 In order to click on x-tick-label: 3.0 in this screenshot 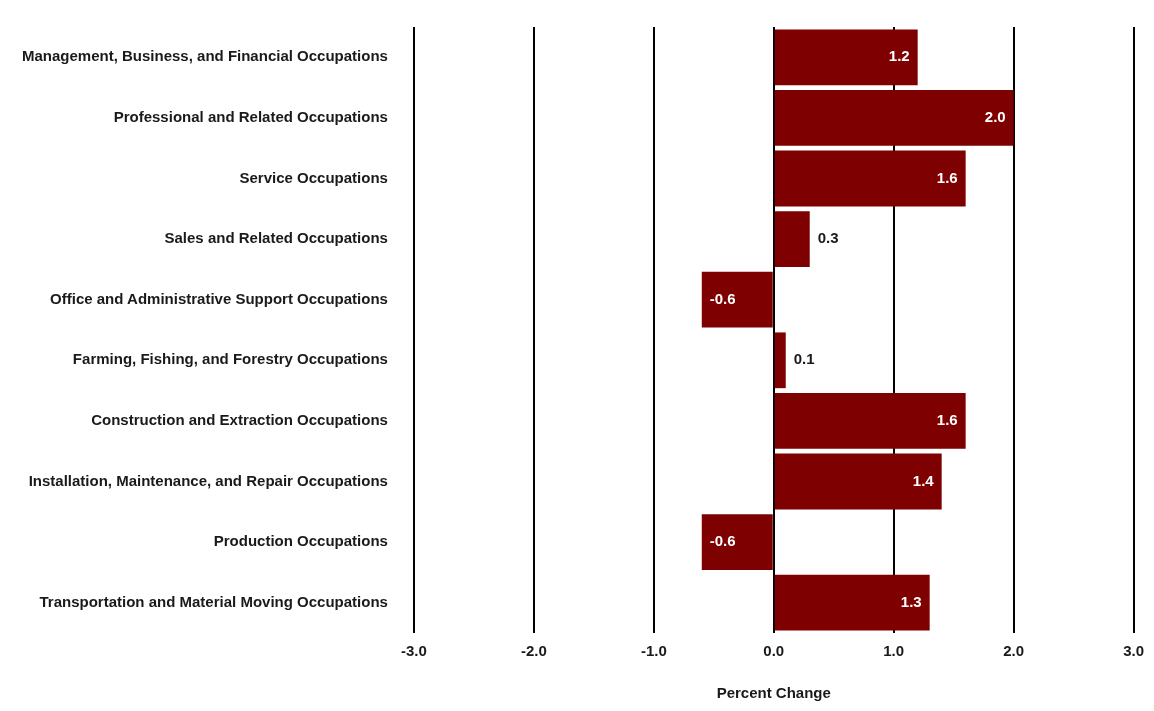, I will do `click(1133, 651)`.